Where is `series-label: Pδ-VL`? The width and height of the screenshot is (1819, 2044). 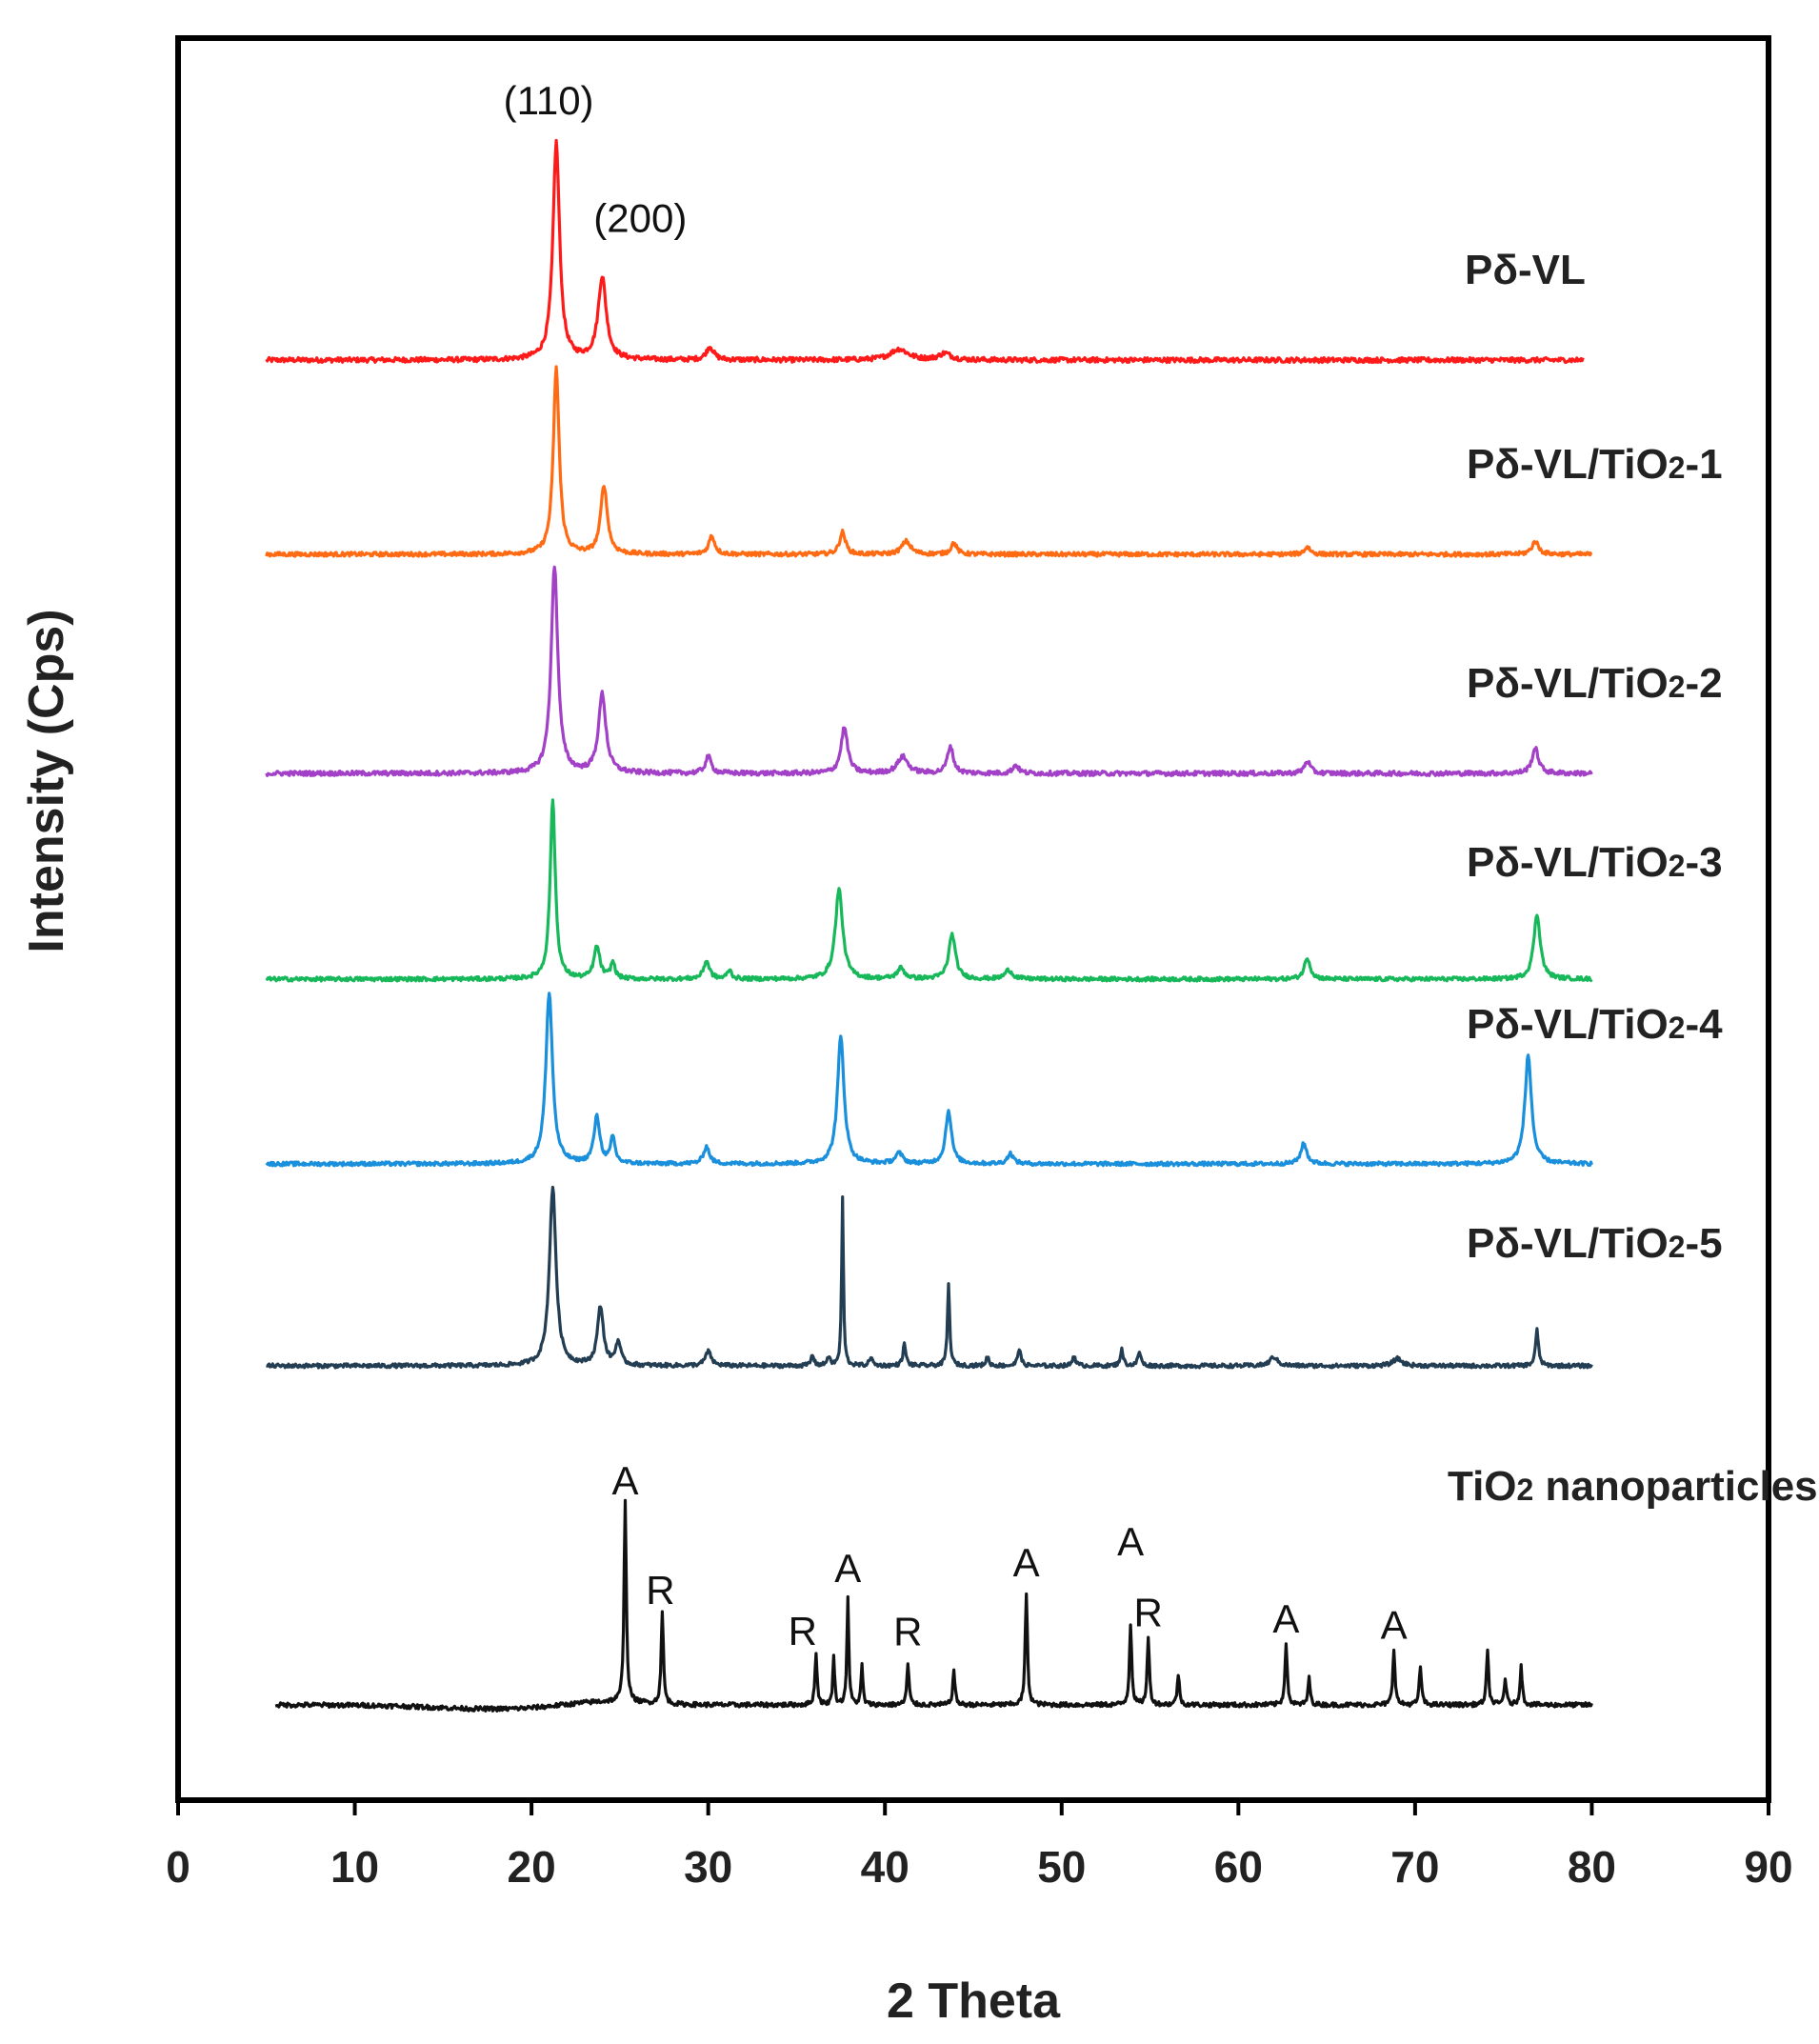
series-label: Pδ-VL is located at coordinates (1525, 270).